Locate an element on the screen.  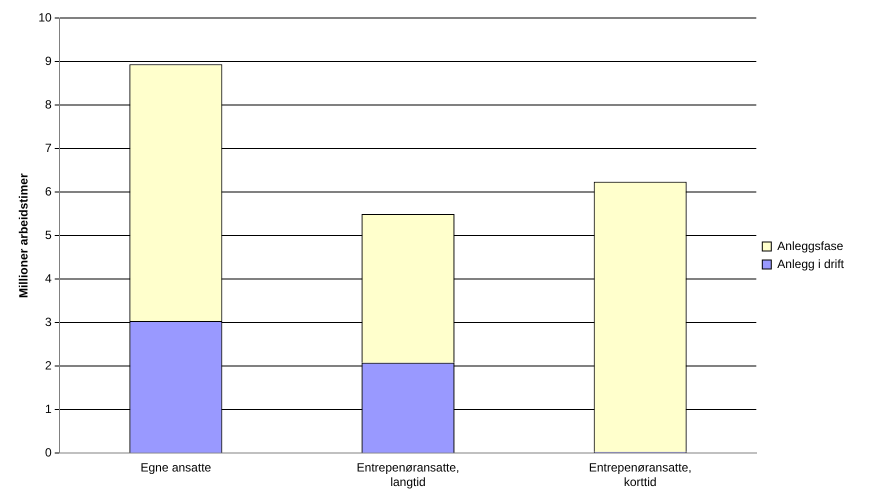
y-tick-label: 6 is located at coordinates (48, 191).